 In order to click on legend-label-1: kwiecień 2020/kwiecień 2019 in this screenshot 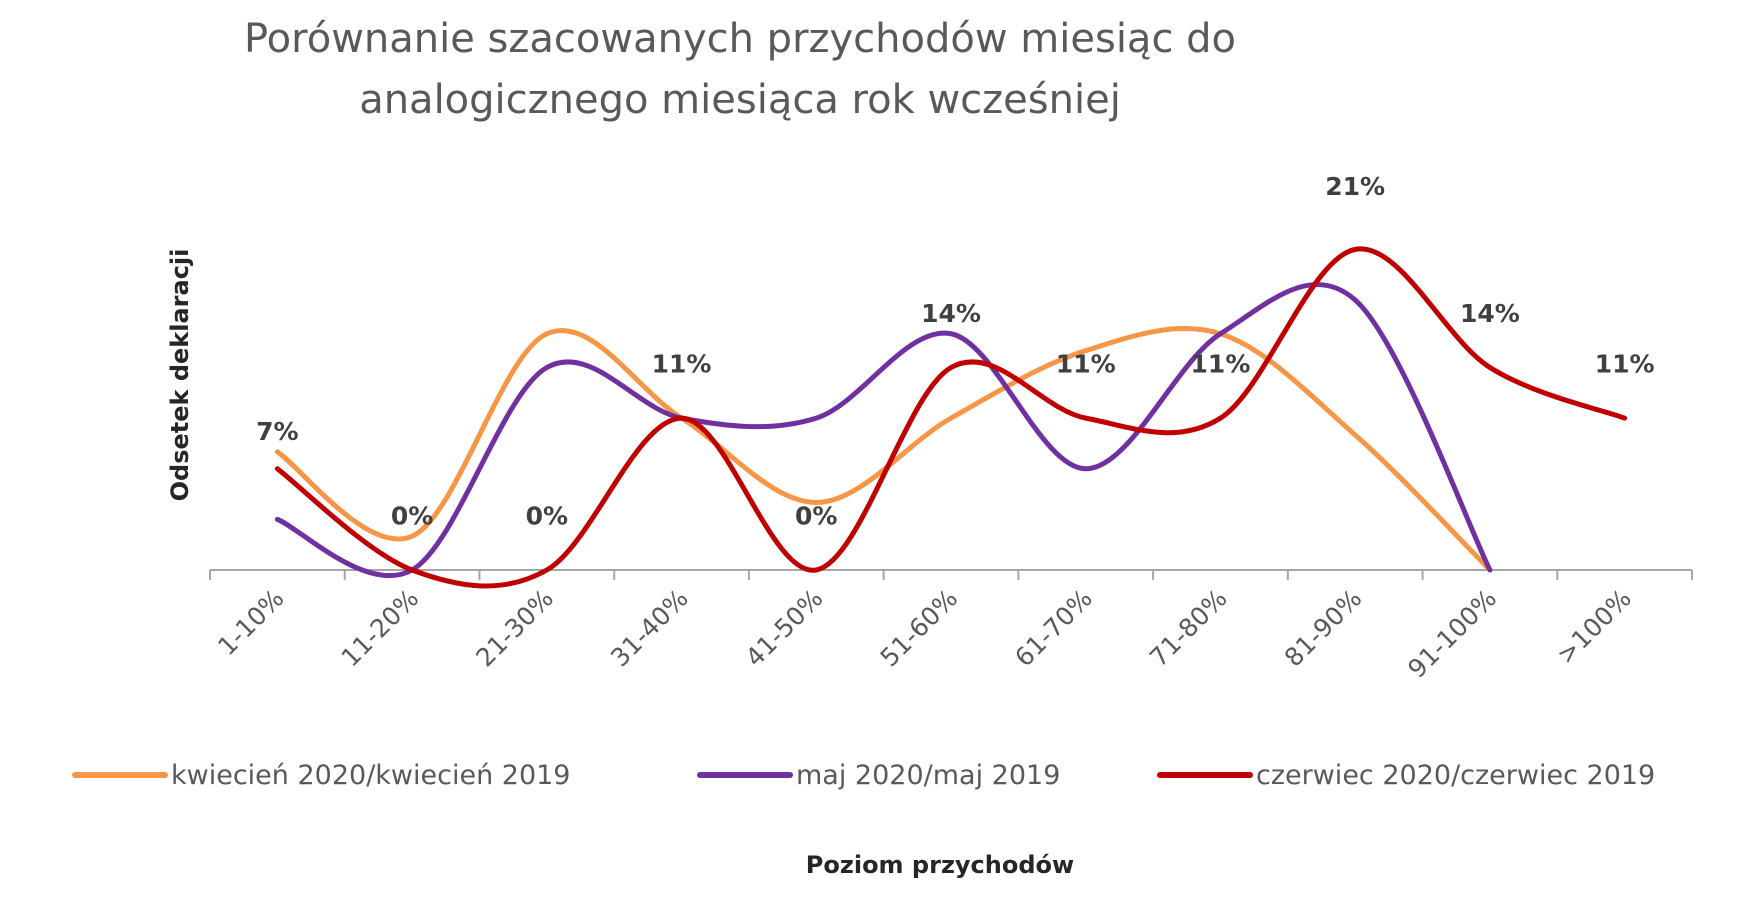, I will do `click(371, 775)`.